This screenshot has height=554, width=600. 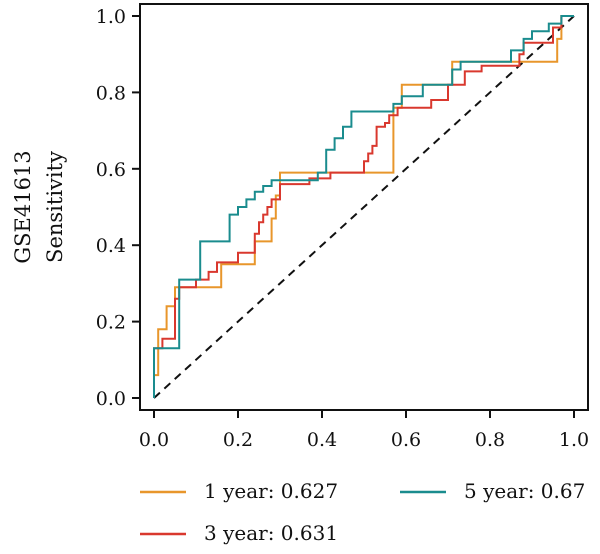 I want to click on y-tick-label: 0.2, so click(x=111, y=323).